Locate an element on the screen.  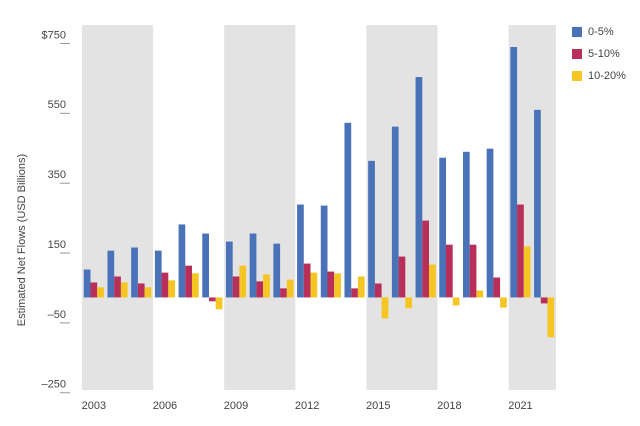
y-tick-label: 350 is located at coordinates (57, 175).